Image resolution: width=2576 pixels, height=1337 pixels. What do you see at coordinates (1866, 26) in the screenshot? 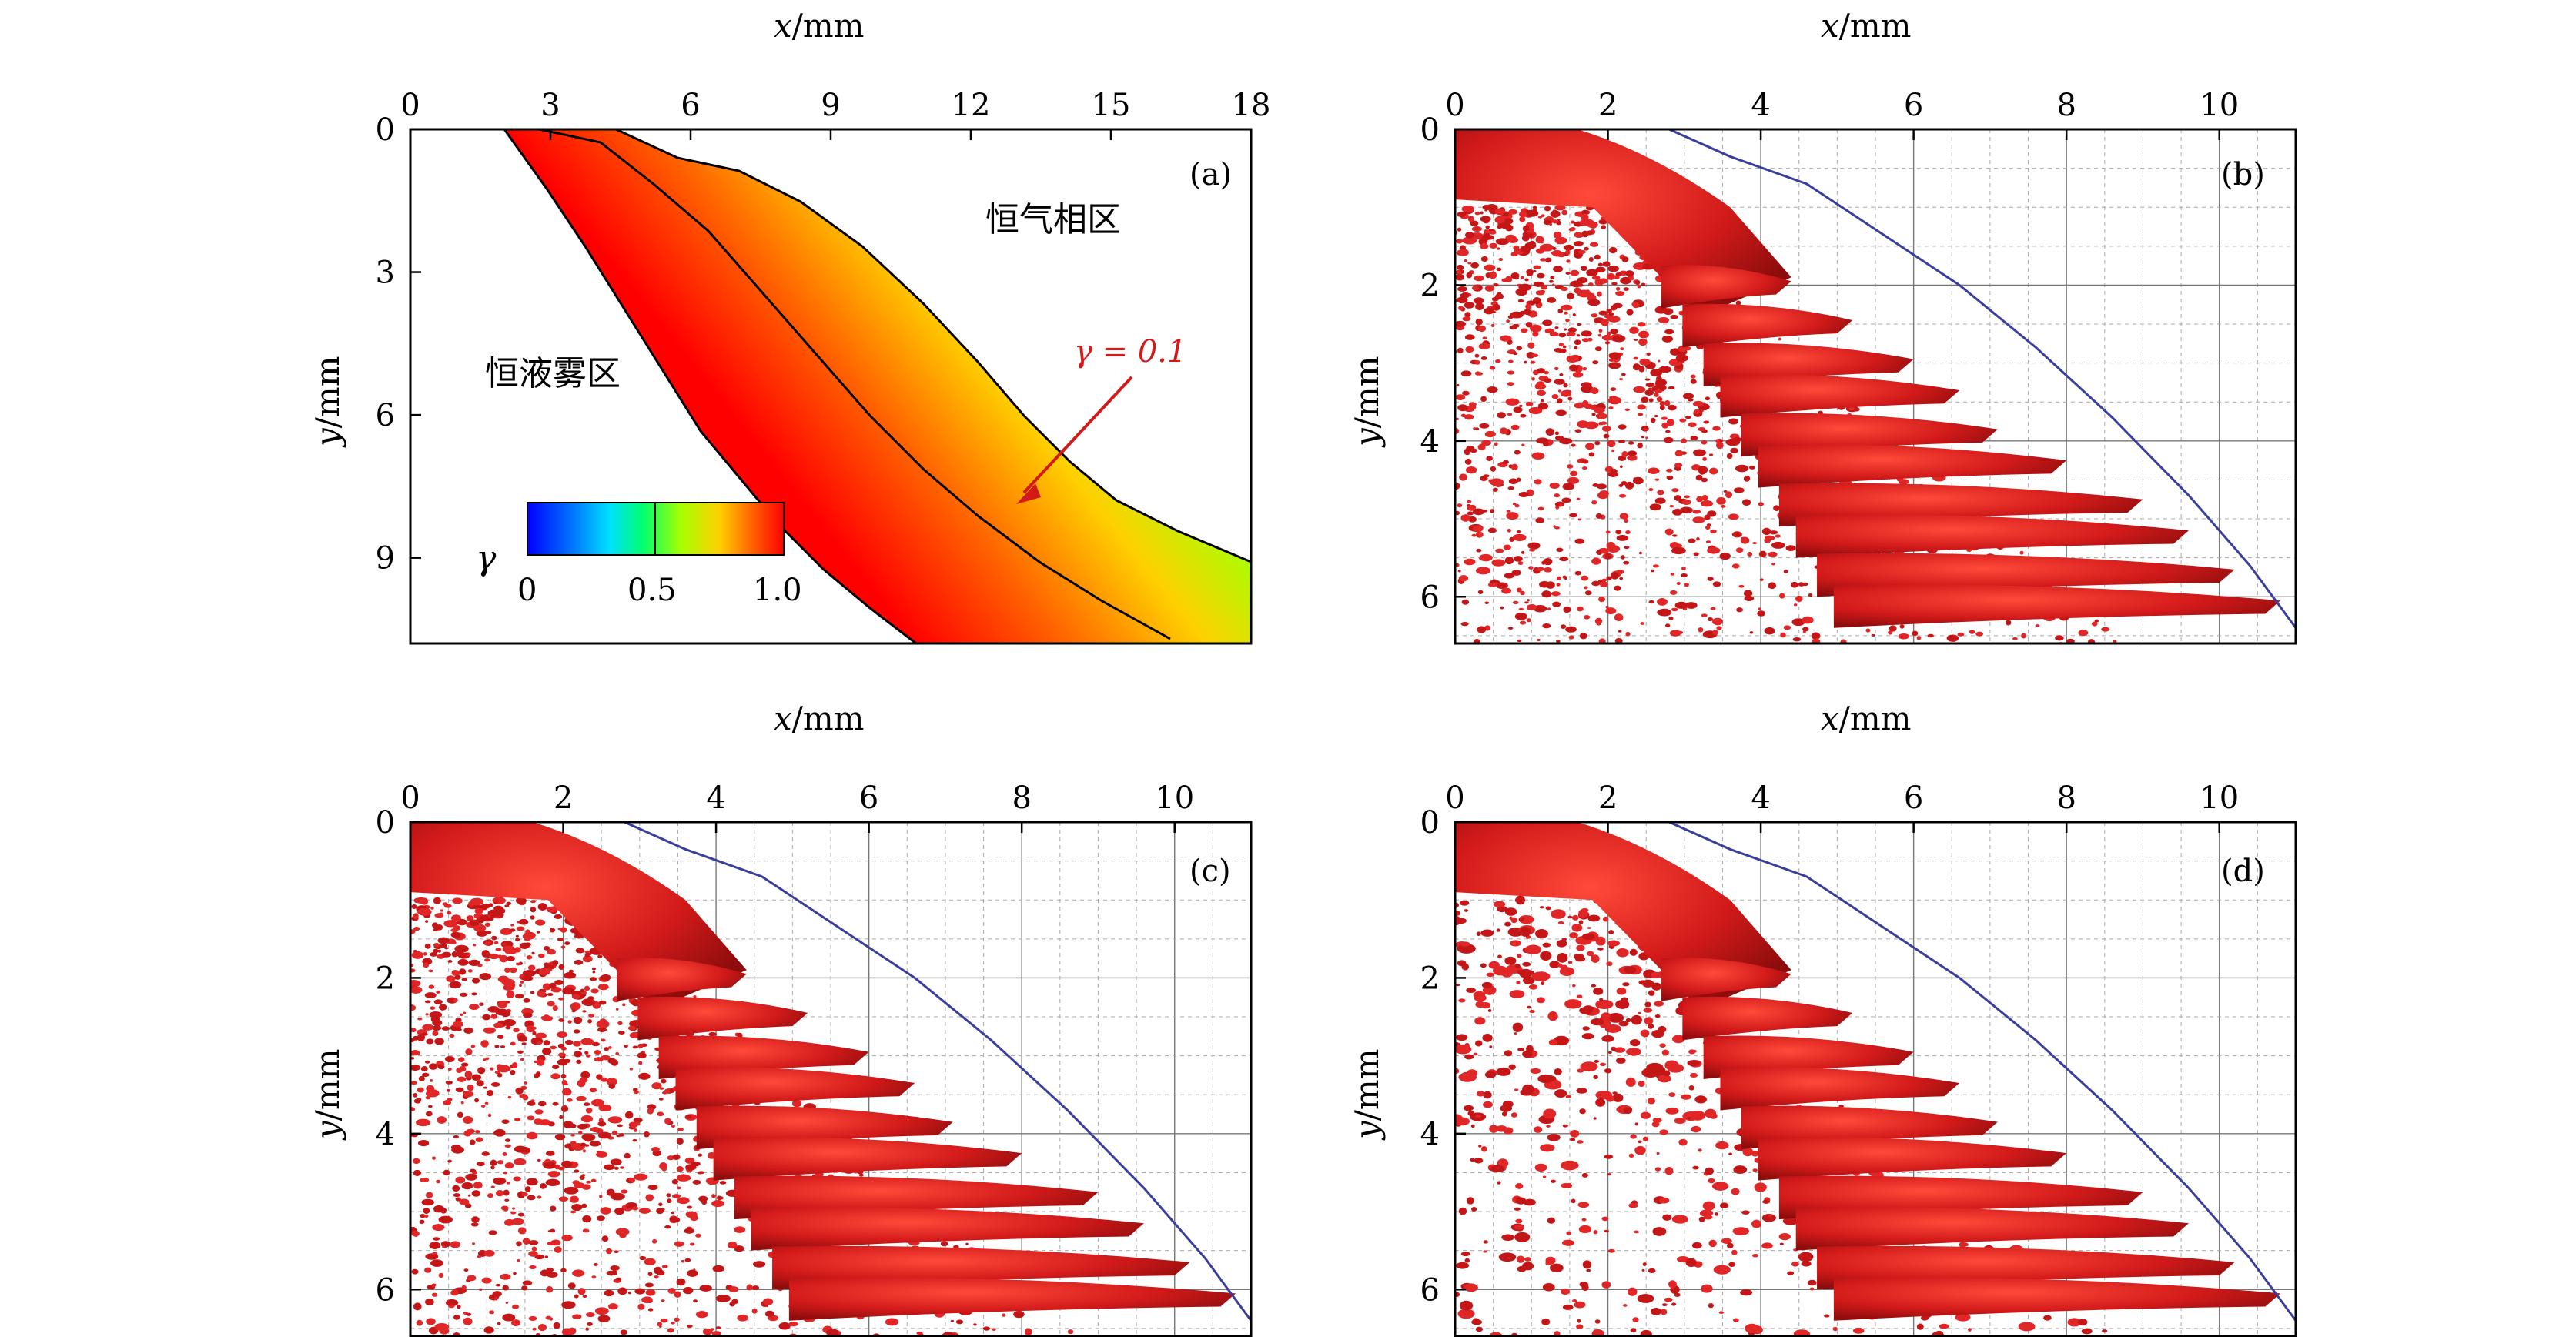
I see `x-axis-label: x/mm` at bounding box center [1866, 26].